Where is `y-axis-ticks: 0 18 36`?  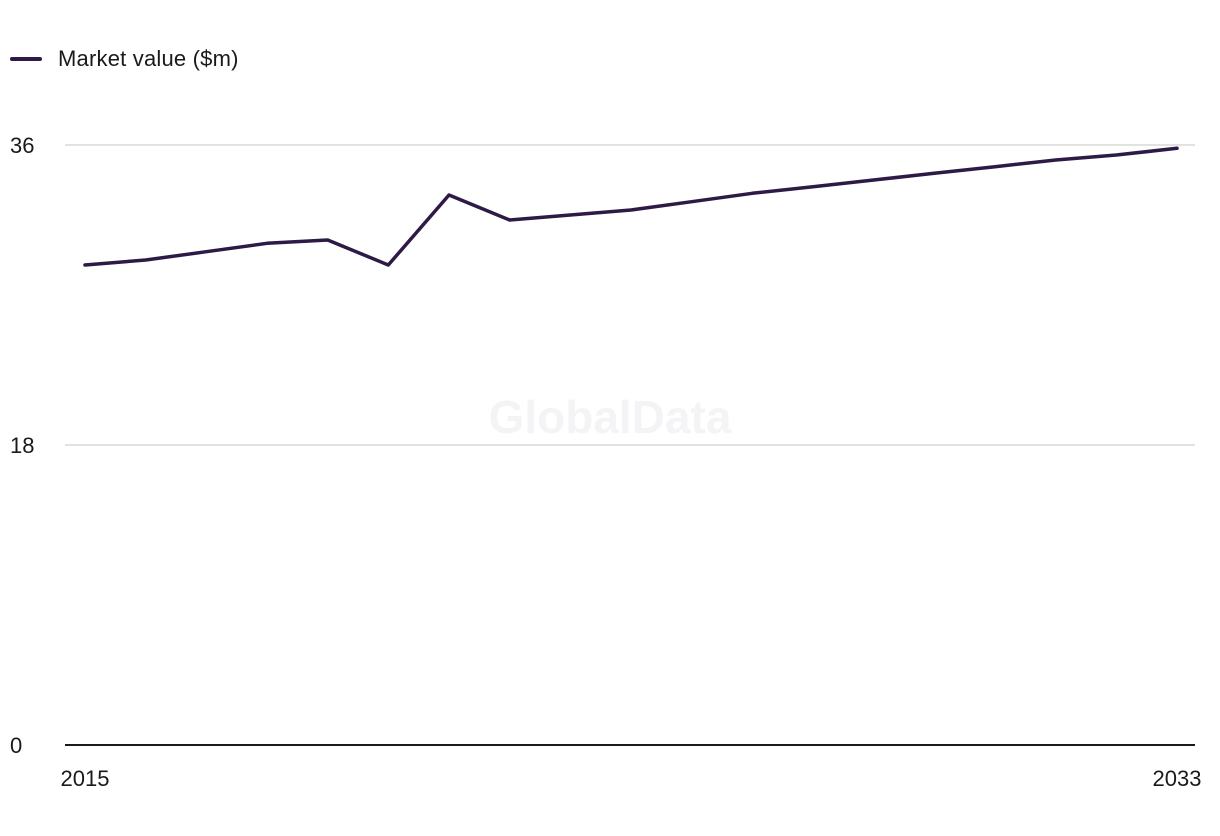 y-axis-ticks: 0 18 36 is located at coordinates (22, 445).